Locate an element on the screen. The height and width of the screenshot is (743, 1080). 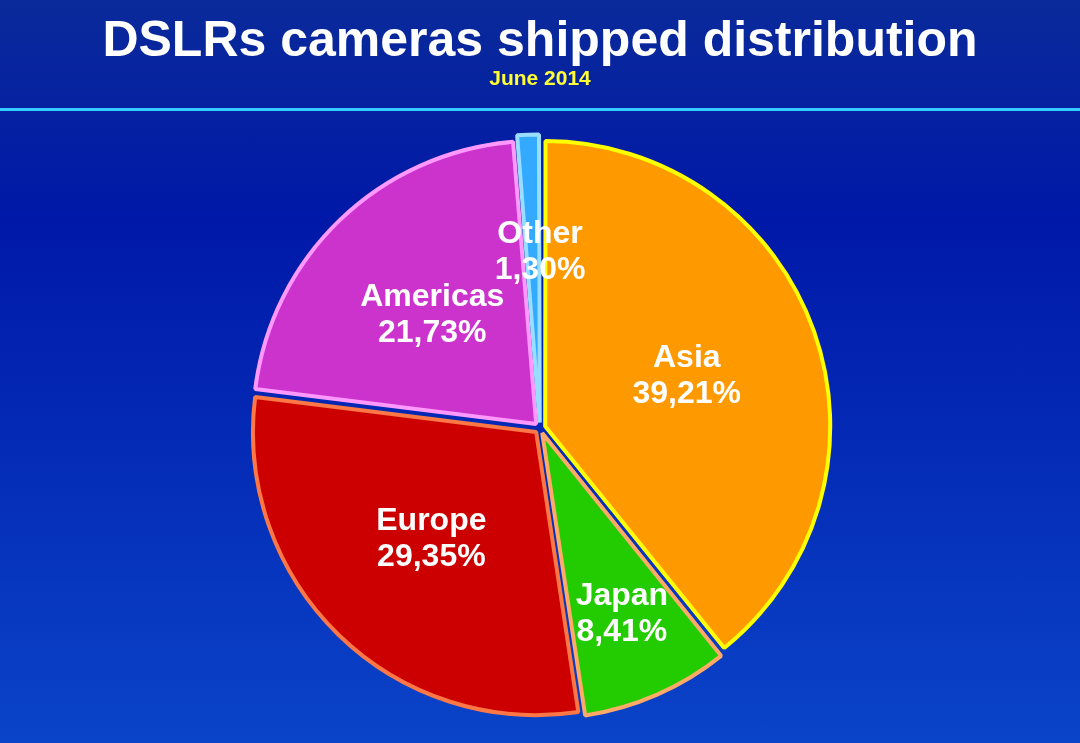
data-label: 8,41% is located at coordinates (622, 630).